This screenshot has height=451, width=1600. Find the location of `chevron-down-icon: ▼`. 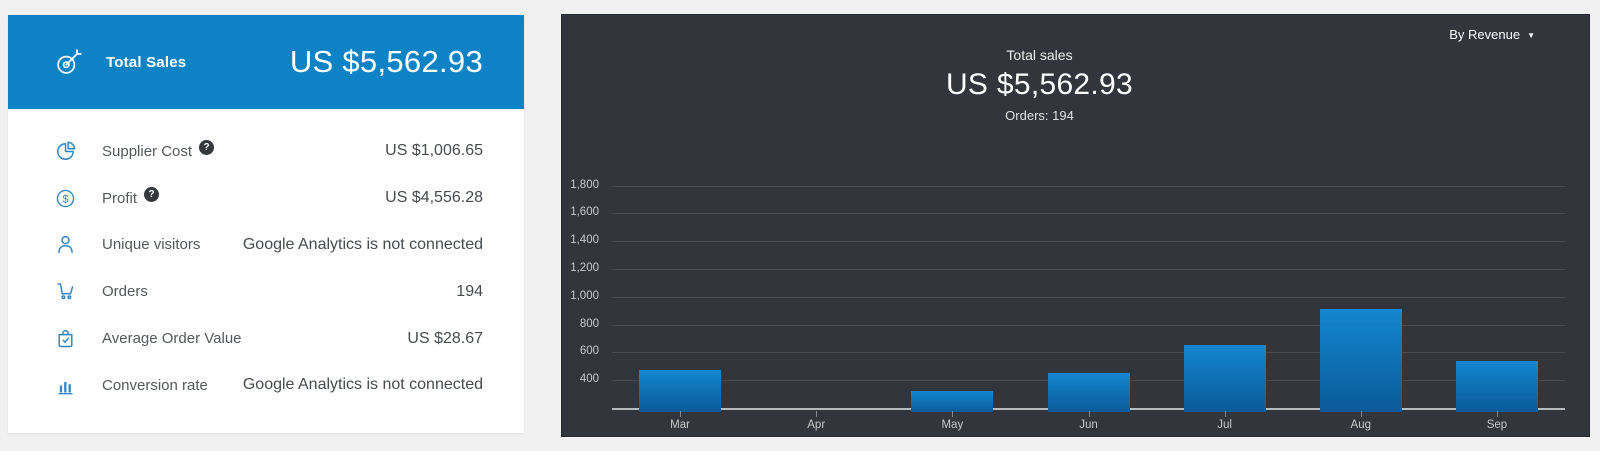

chevron-down-icon: ▼ is located at coordinates (1531, 35).